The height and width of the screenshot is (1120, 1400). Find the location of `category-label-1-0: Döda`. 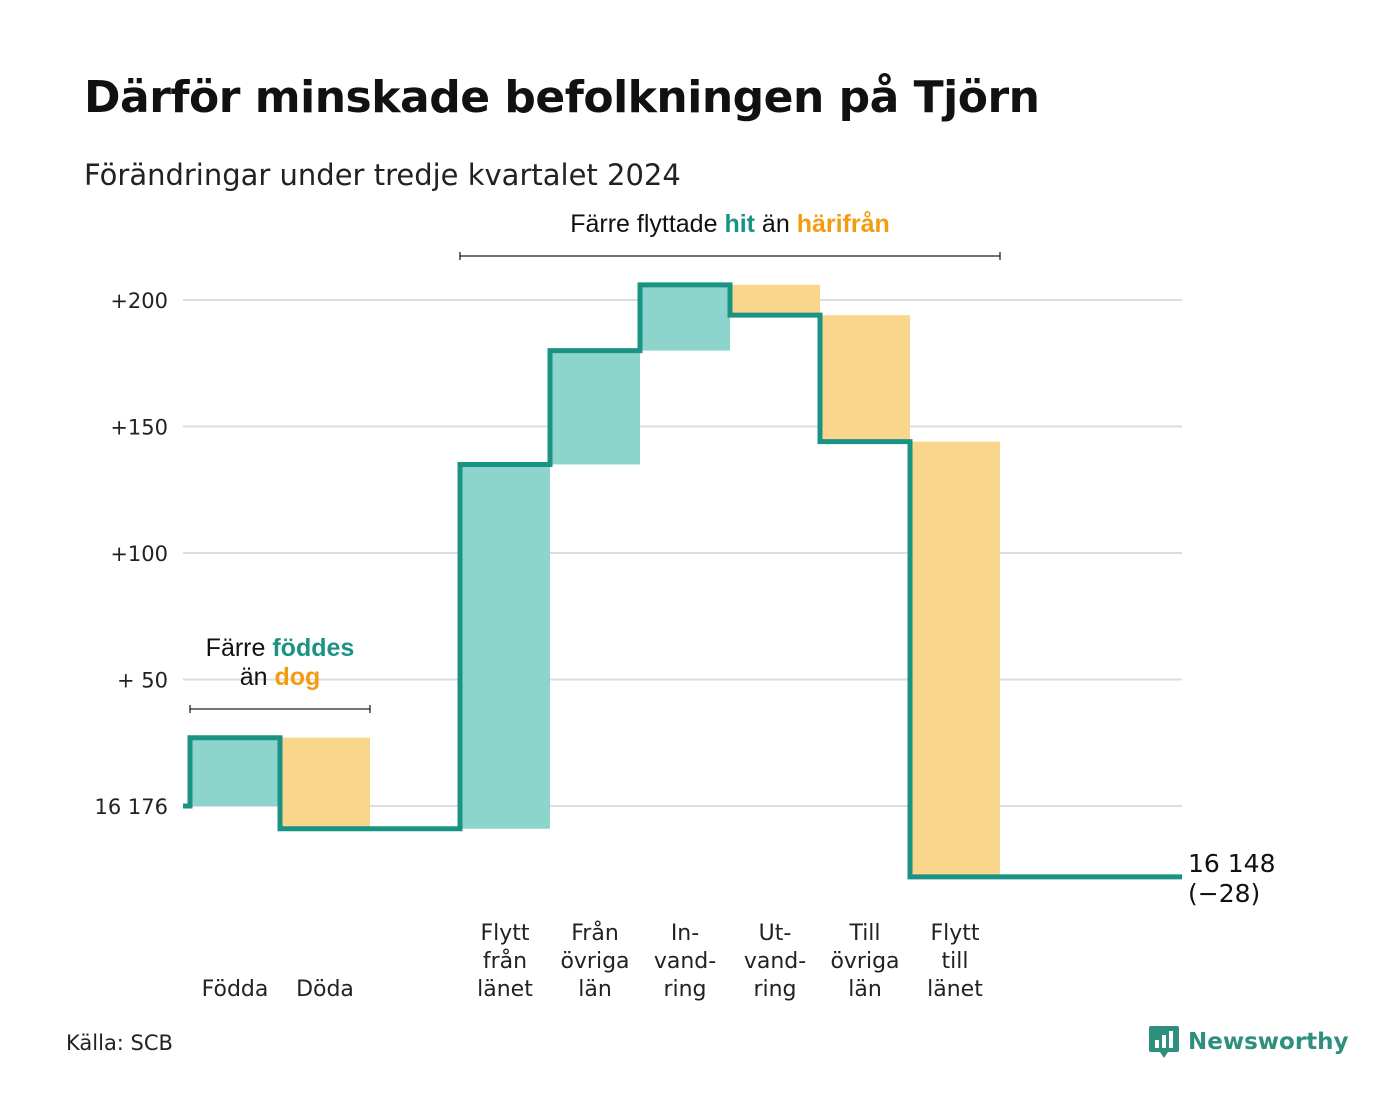

category-label-1-0: Döda is located at coordinates (325, 989).